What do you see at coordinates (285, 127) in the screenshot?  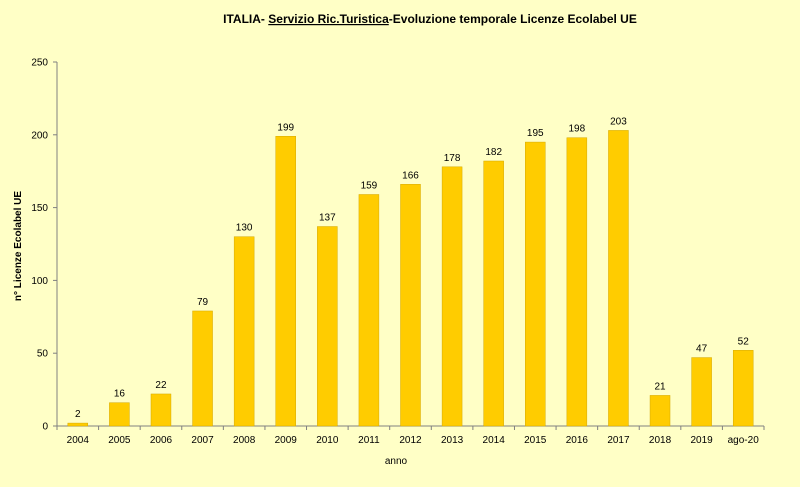 I see `data-label-2009: 199` at bounding box center [285, 127].